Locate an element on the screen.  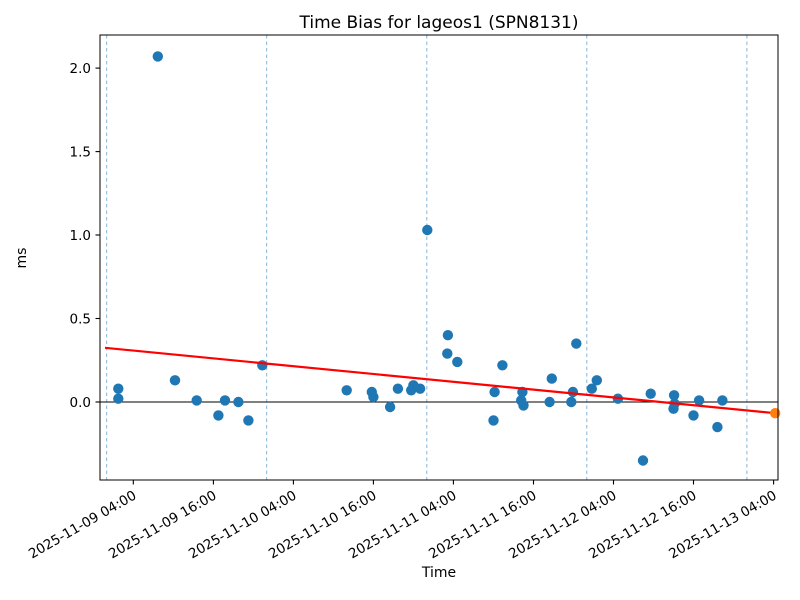
trend-line is located at coordinates (440, 380).